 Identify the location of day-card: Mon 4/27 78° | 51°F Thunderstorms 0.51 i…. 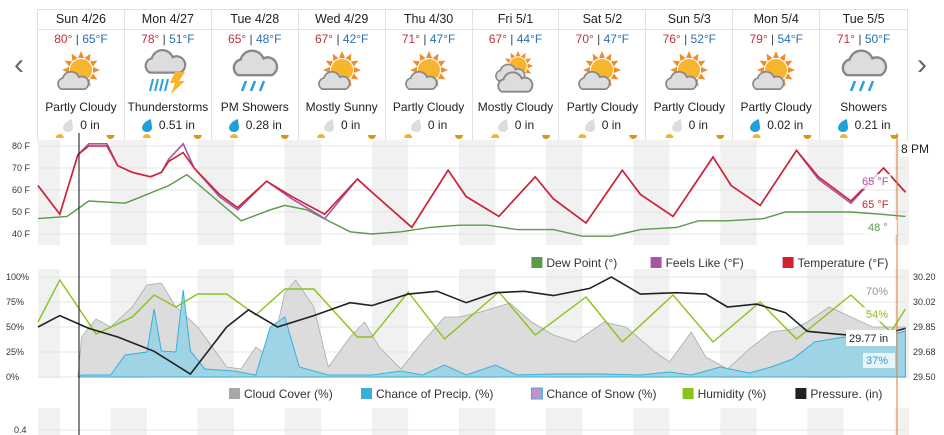
(168, 75).